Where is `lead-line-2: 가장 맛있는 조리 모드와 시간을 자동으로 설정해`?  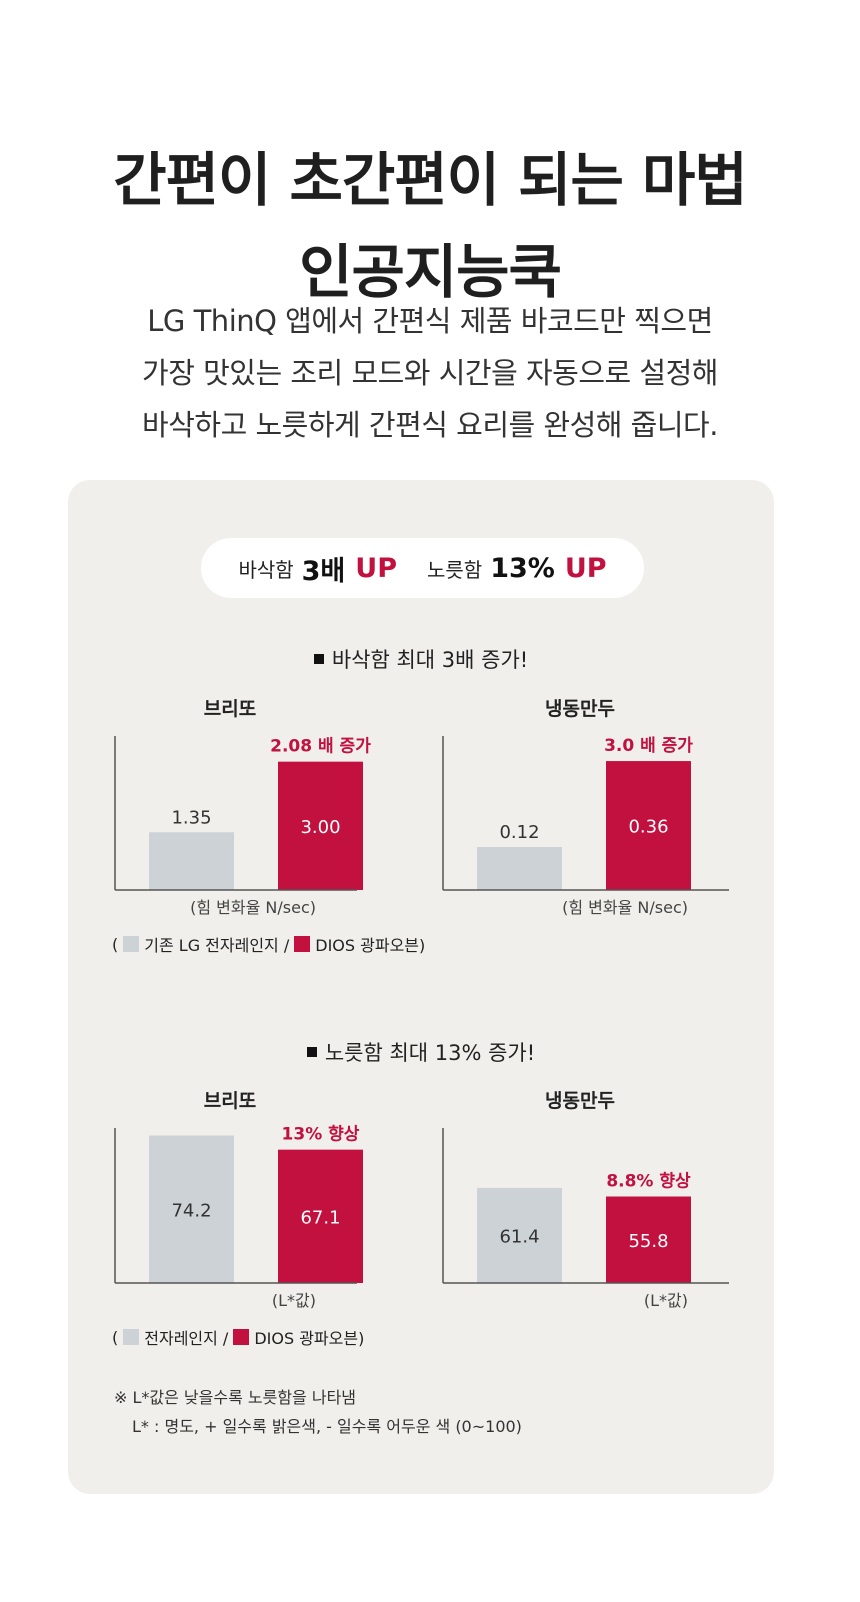
lead-line-2: 가장 맛있는 조리 모드와 시간을 자동으로 설정해 is located at coordinates (430, 373).